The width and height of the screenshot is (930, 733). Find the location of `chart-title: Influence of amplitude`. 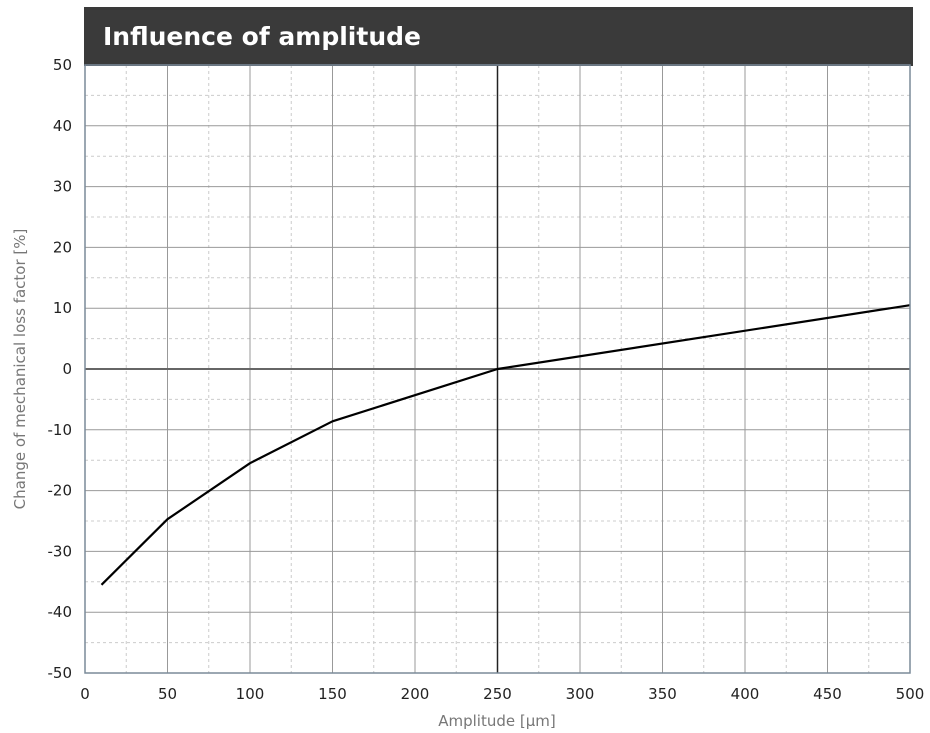

chart-title: Influence of amplitude is located at coordinates (262, 36).